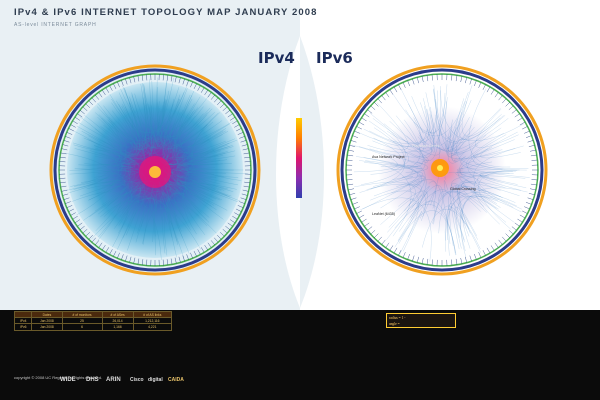  I want to click on cisco-logo: Cisco, so click(137, 380).